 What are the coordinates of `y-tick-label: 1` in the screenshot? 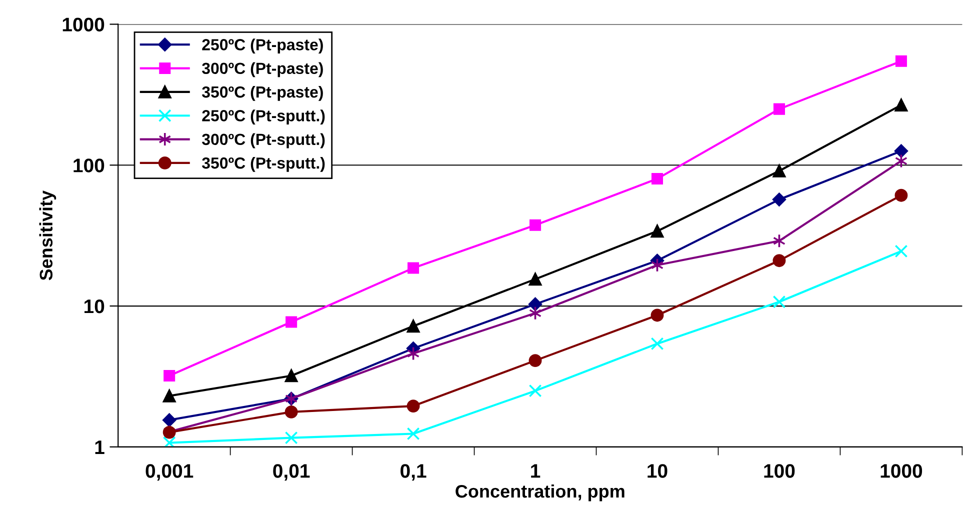 It's located at (99, 447).